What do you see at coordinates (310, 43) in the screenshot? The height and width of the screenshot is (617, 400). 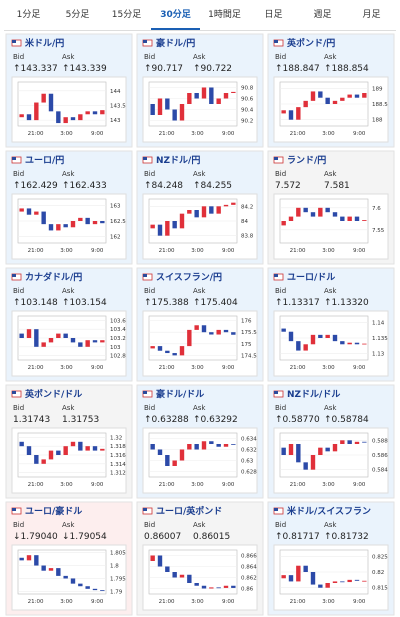 I see `pair-name: 英ポンド/円` at bounding box center [310, 43].